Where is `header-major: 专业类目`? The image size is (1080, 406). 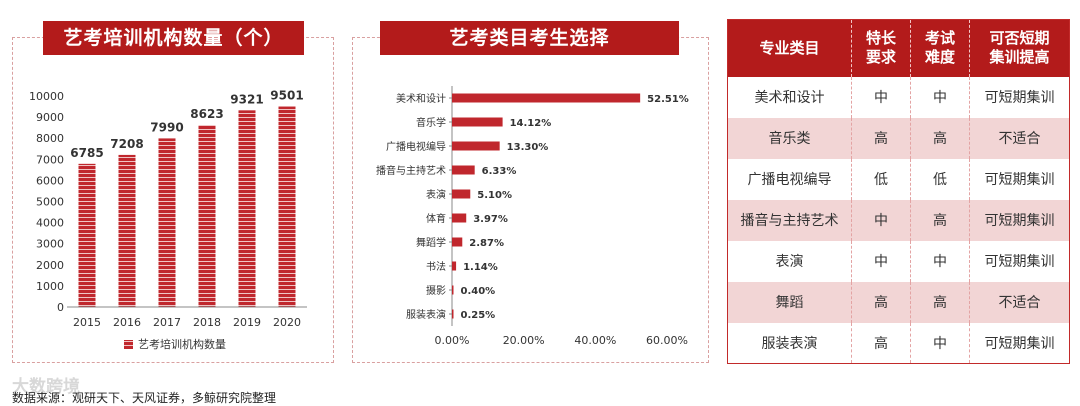 header-major: 专业类目 is located at coordinates (789, 48).